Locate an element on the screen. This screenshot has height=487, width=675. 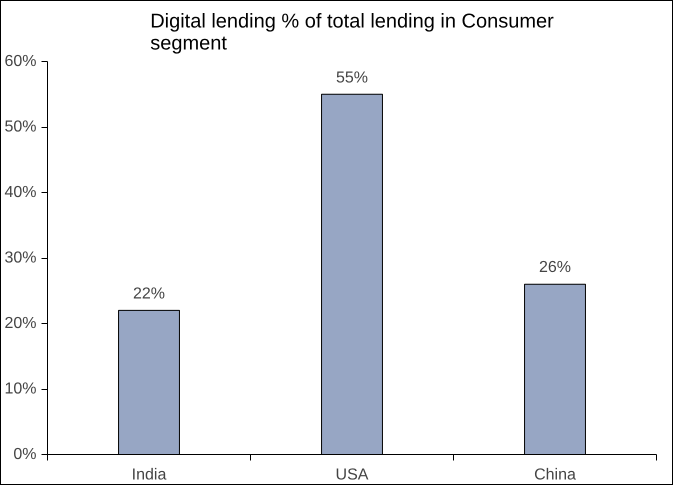
data-label: 55% is located at coordinates (352, 77).